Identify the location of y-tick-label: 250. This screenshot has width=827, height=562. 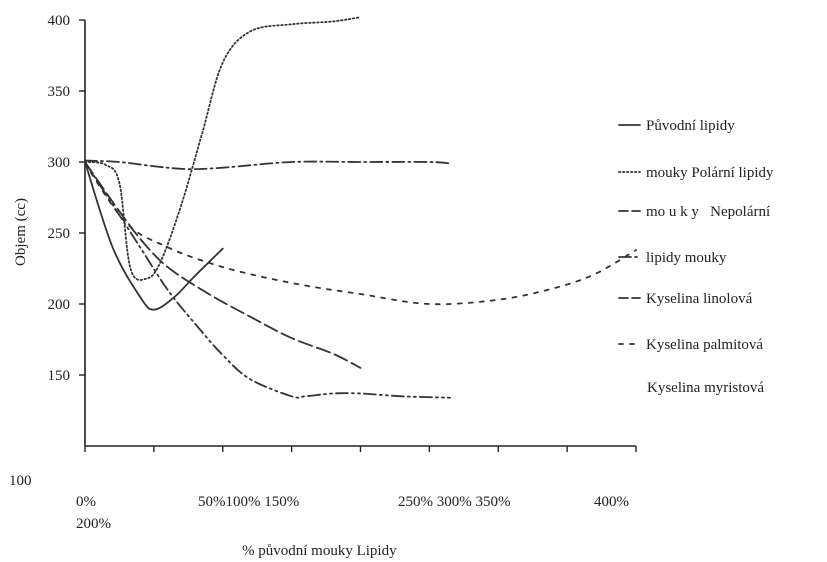
(59, 234).